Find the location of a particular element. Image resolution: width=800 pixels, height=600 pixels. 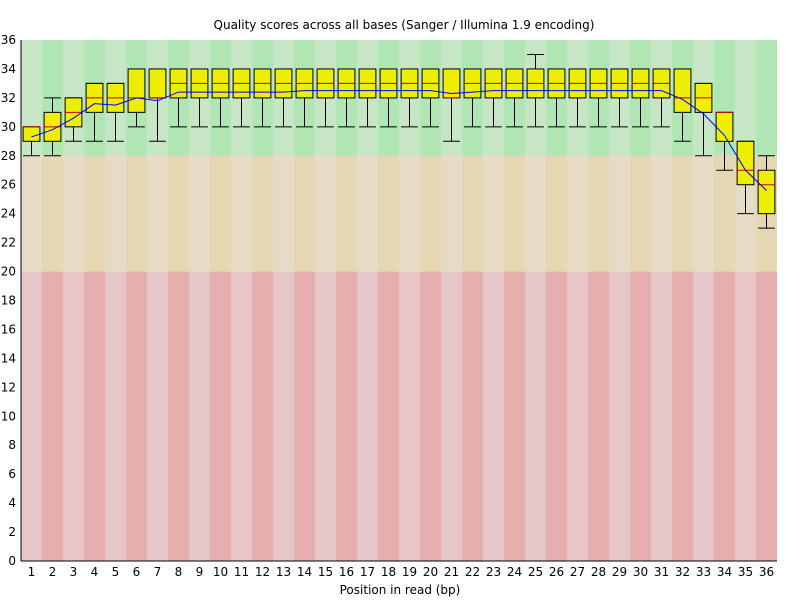

y-tick-label: 20 is located at coordinates (8, 272).